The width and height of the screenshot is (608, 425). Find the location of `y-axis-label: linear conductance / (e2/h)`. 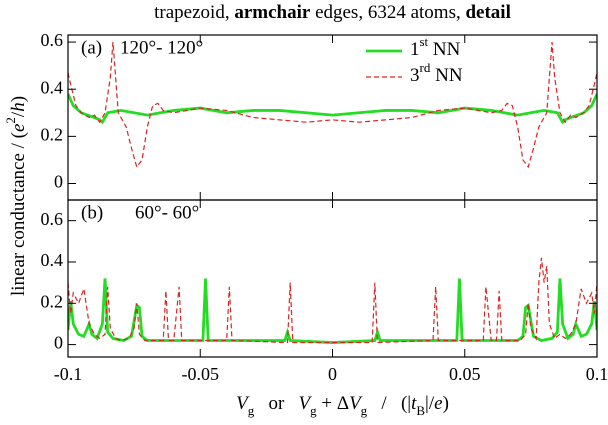

y-axis-label: linear conductance / (e2/h) is located at coordinates (16, 196).